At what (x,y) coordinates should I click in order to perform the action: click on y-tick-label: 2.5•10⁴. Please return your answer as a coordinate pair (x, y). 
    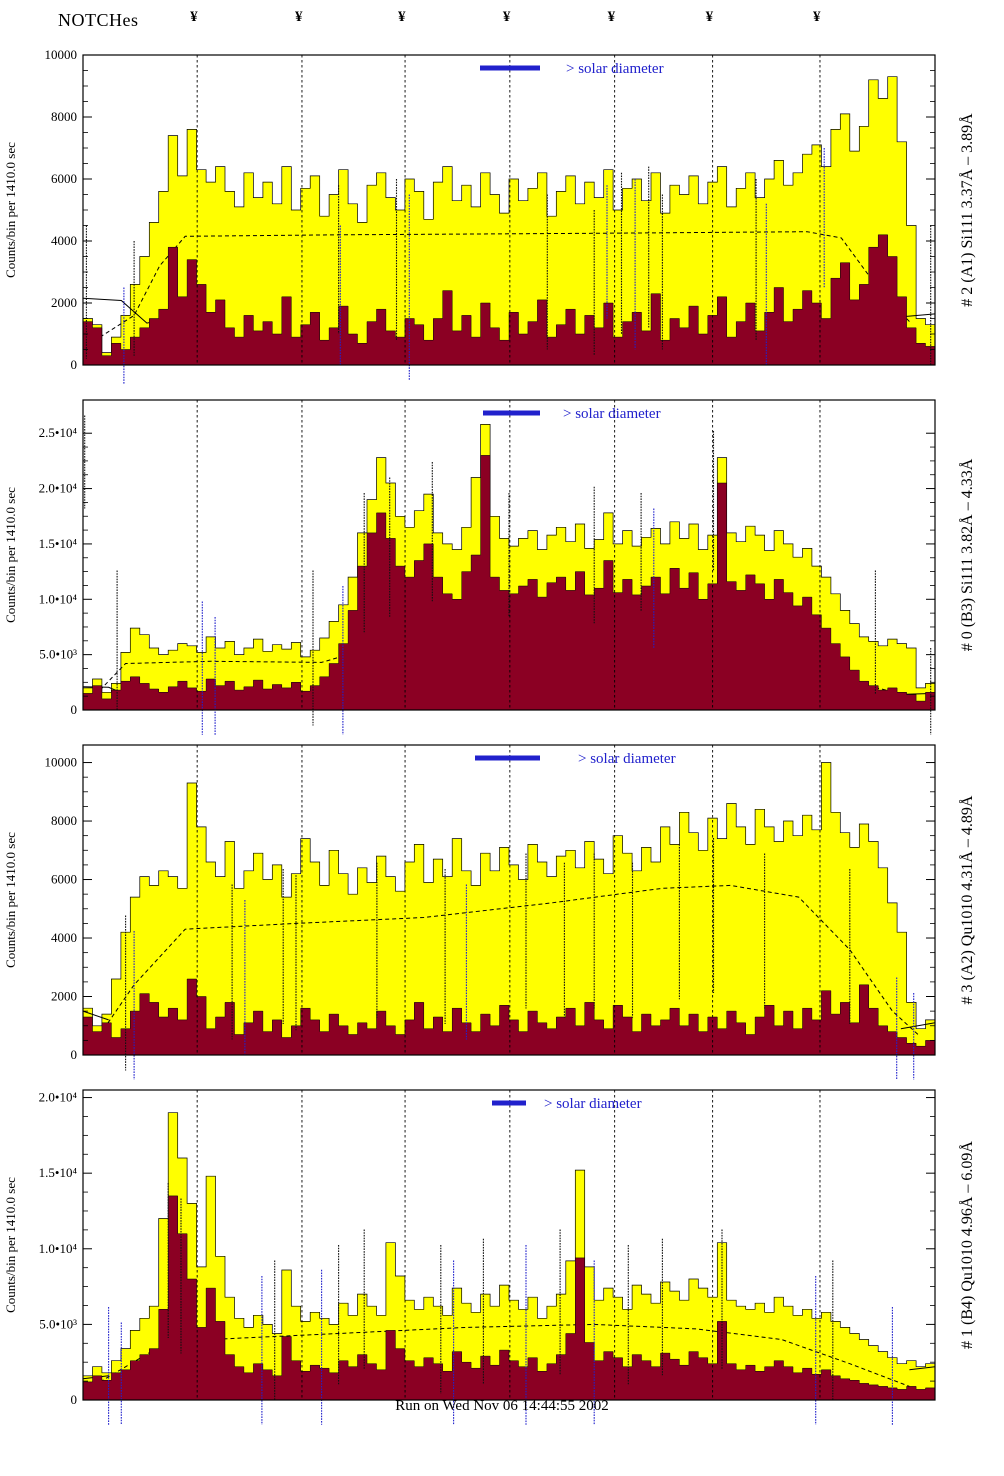
    Looking at the image, I should click on (58, 432).